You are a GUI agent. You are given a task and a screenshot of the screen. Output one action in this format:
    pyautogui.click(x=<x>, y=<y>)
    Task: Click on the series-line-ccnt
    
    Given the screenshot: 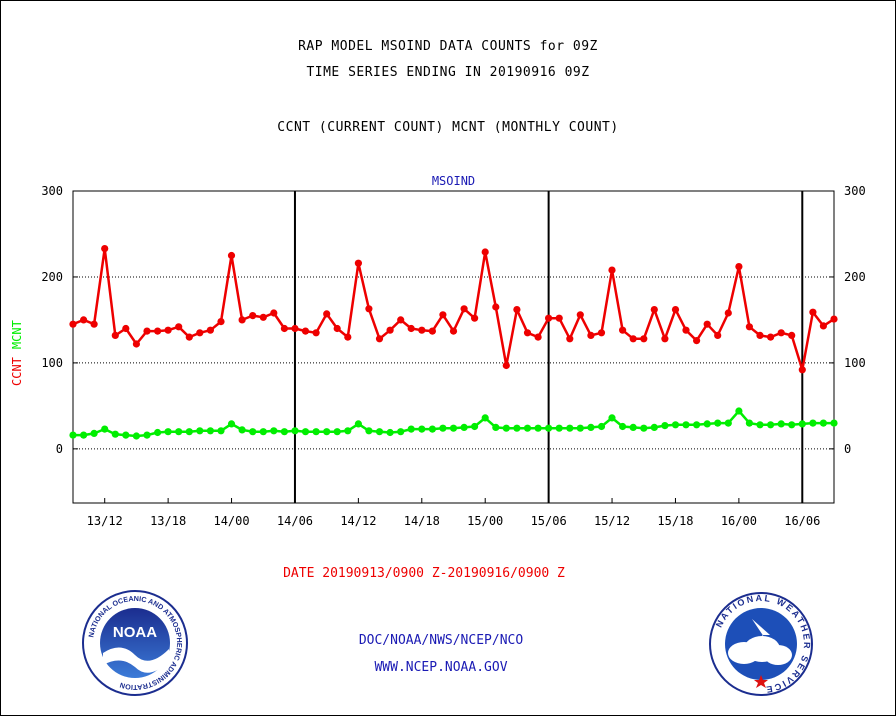 What is the action you would take?
    pyautogui.click(x=453, y=309)
    